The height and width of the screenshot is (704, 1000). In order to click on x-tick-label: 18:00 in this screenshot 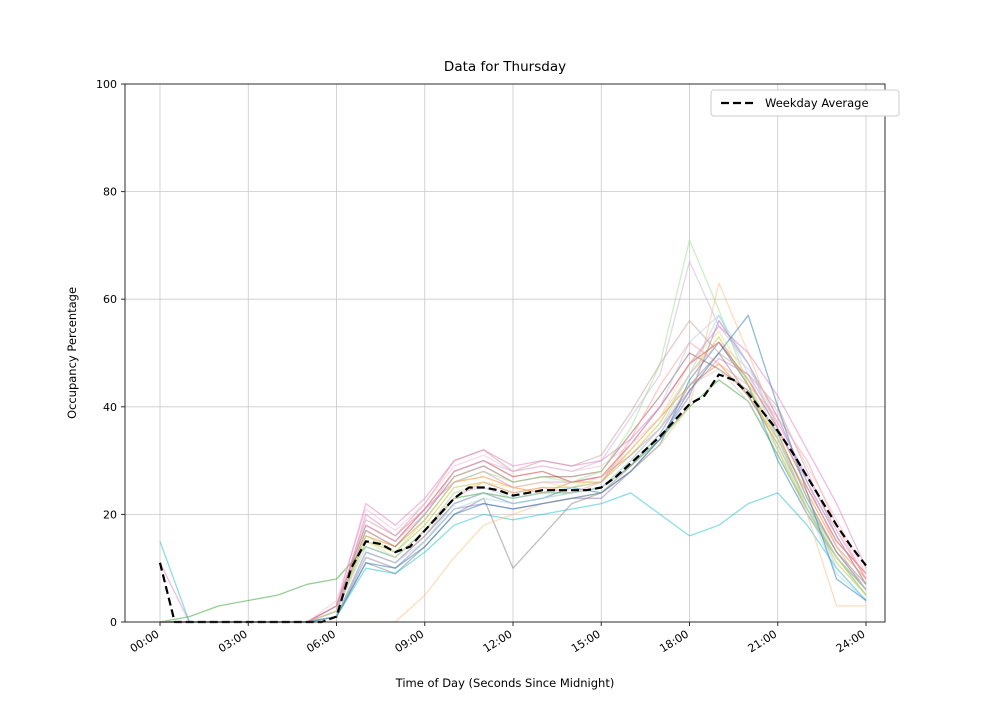, I will do `click(674, 642)`.